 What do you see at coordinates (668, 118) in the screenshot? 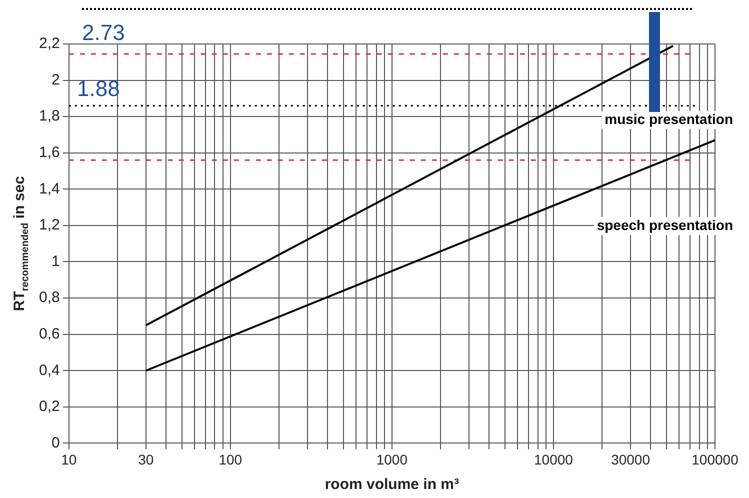
I see `series-label: music presentation` at bounding box center [668, 118].